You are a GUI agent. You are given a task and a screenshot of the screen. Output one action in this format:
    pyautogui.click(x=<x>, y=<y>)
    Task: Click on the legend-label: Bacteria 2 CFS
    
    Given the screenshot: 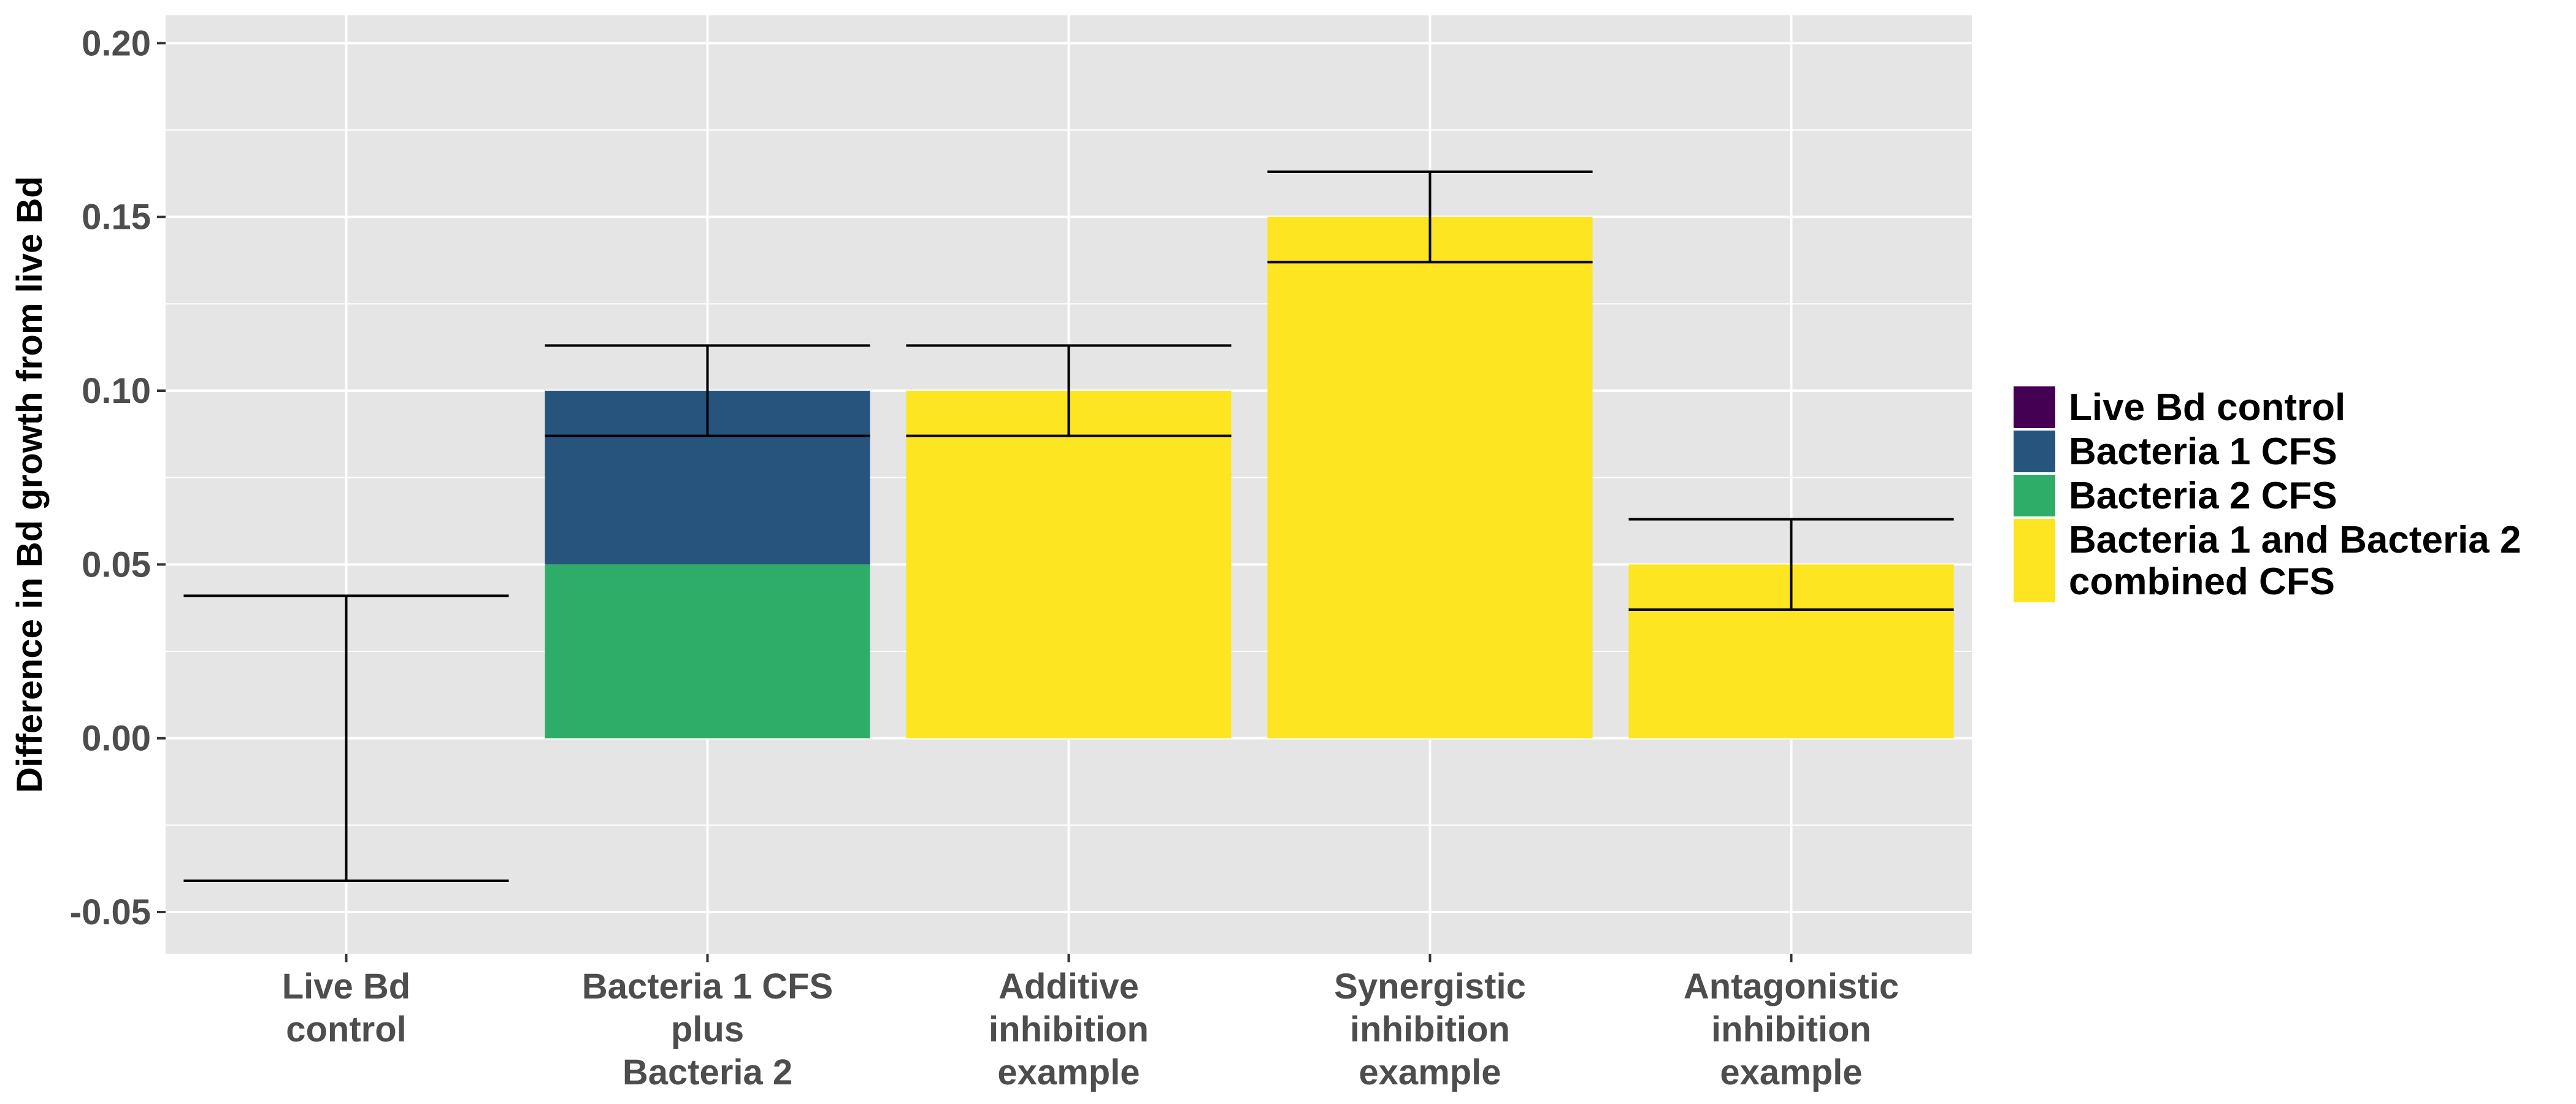 What is the action you would take?
    pyautogui.click(x=2203, y=496)
    